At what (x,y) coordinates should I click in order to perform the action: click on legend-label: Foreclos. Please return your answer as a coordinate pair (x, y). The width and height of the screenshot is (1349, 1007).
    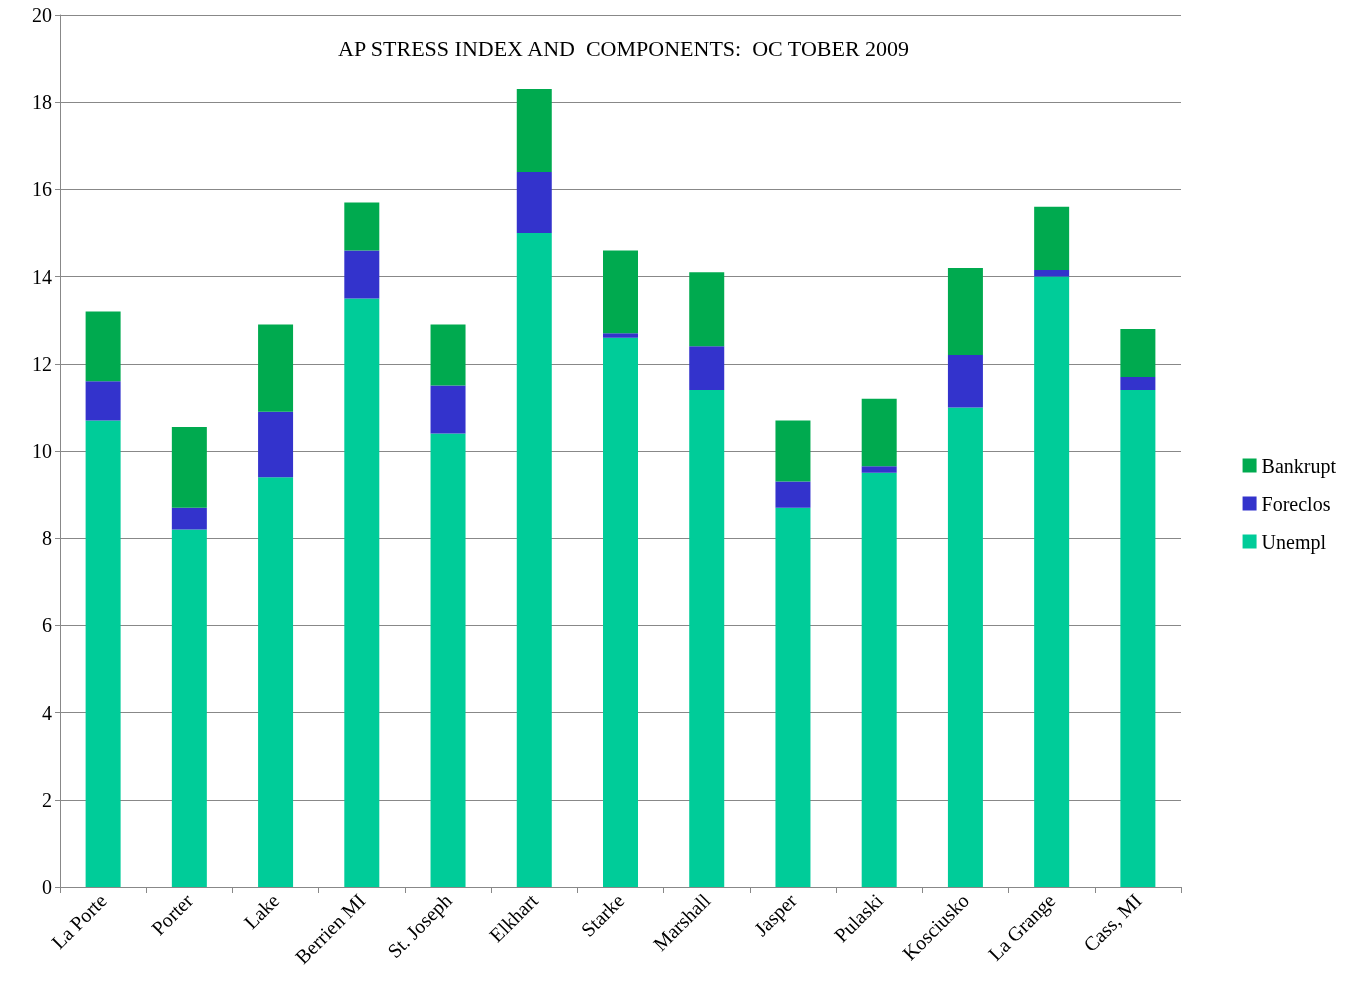
    Looking at the image, I should click on (1296, 503).